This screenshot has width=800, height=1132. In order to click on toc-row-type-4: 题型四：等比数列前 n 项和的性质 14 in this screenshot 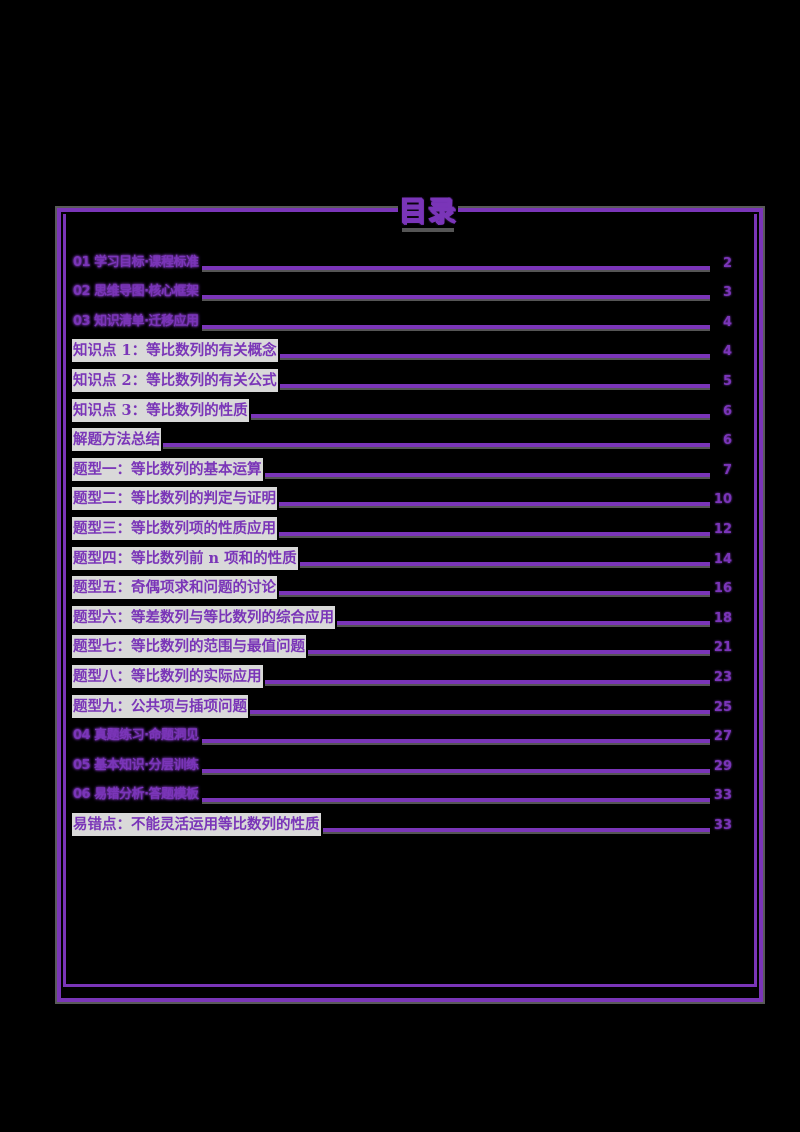, I will do `click(402, 555)`.